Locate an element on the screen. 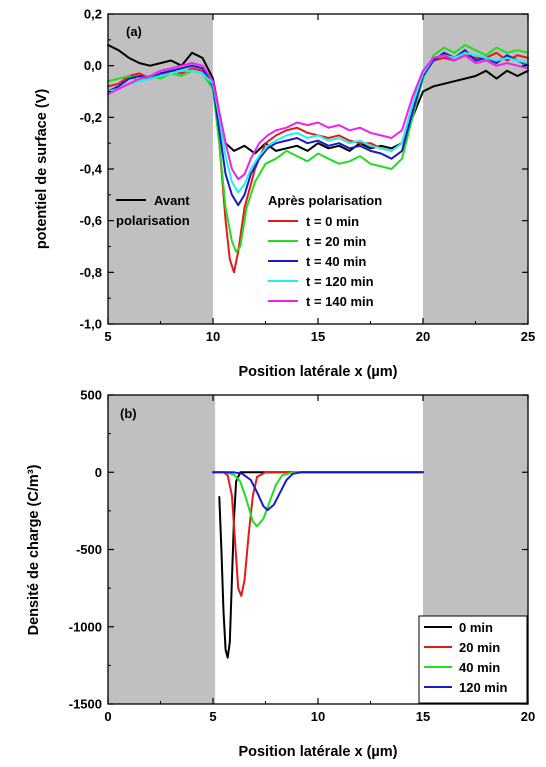 The height and width of the screenshot is (767, 546). y-tick-label: 0 is located at coordinates (98, 472).